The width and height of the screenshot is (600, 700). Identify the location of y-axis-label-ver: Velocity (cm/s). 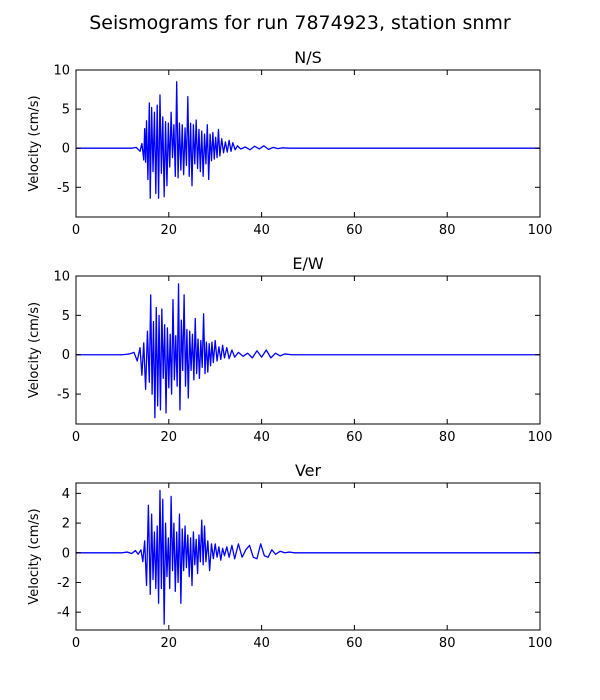
(34, 556).